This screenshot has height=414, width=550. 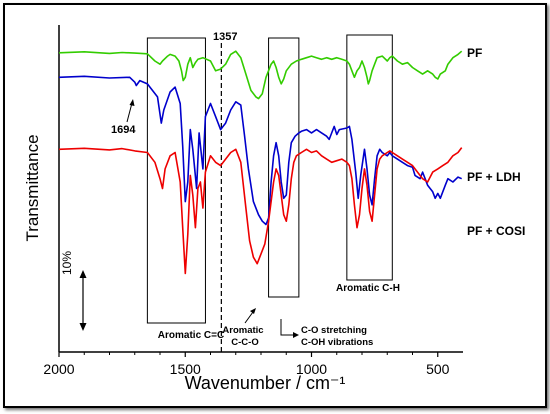 What do you see at coordinates (474, 53) in the screenshot?
I see `series-label-pf: PF` at bounding box center [474, 53].